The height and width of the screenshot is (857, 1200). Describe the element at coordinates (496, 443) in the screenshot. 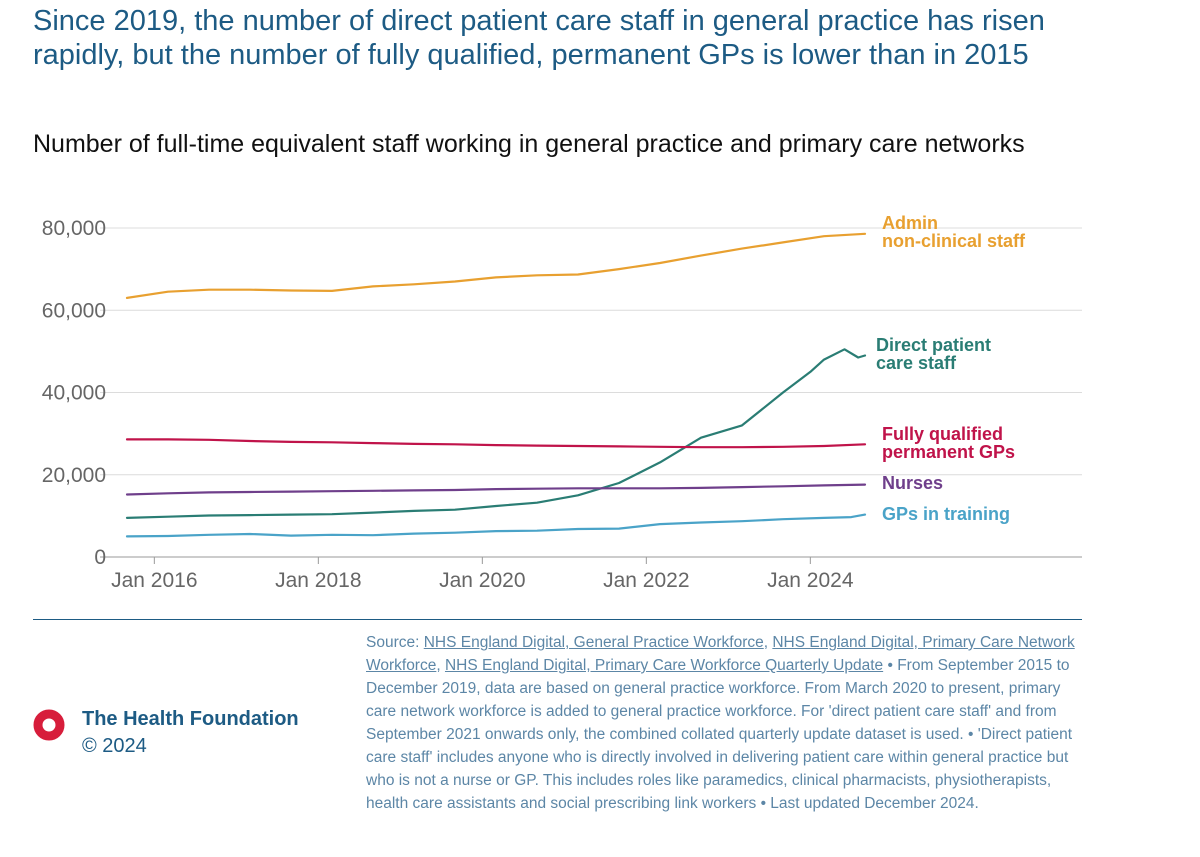

I see `series-line-fully-qualified-permanent-gps` at that location.